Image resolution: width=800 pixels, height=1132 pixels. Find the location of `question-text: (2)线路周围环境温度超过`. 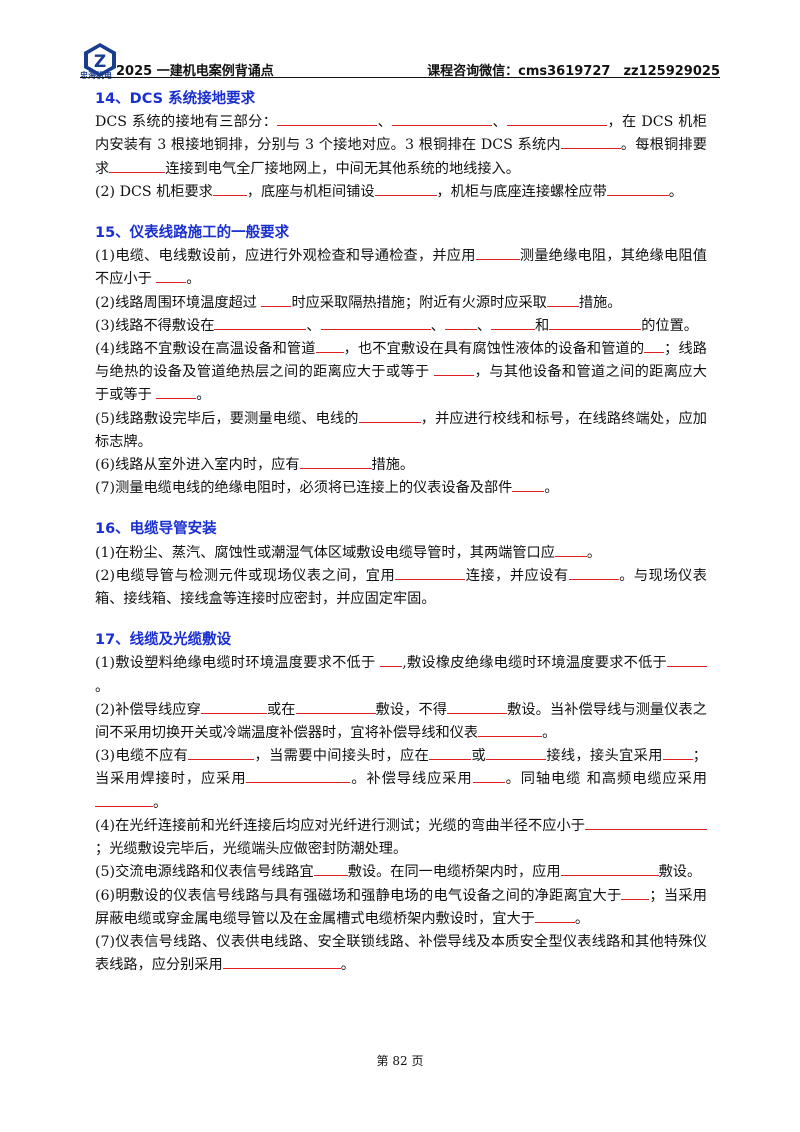

question-text: (2)线路周围环境温度超过 is located at coordinates (178, 302).